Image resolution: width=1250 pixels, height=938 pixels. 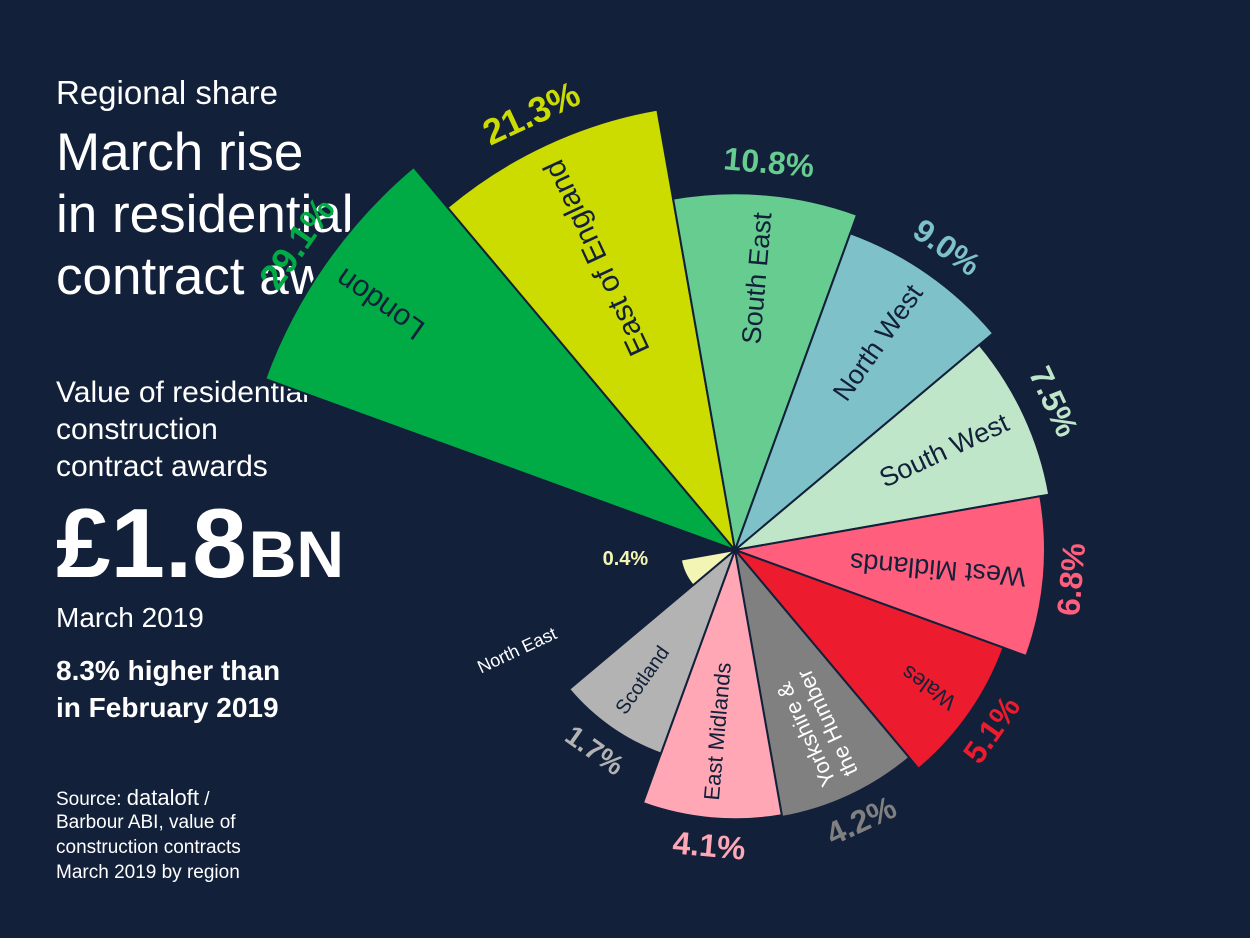 What do you see at coordinates (1071, 579) in the screenshot?
I see `data-label-west-midlands: 6.8%` at bounding box center [1071, 579].